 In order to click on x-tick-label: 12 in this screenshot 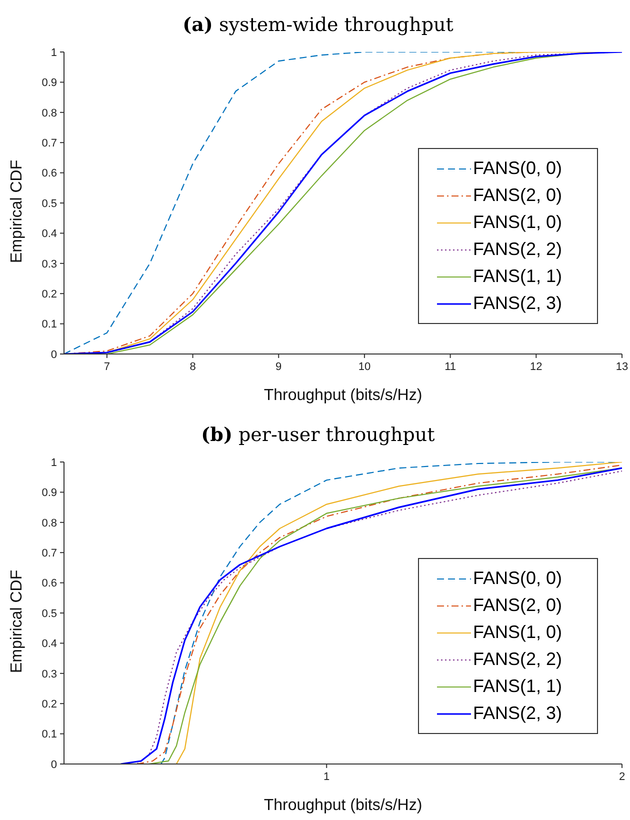, I will do `click(536, 366)`.